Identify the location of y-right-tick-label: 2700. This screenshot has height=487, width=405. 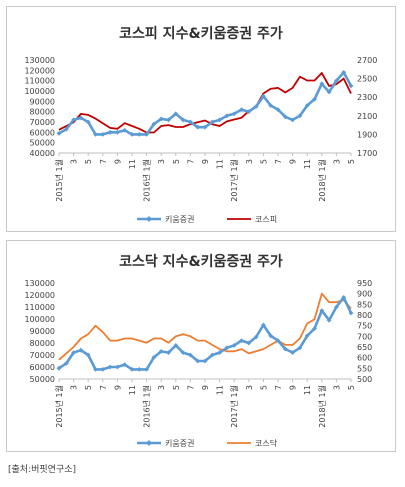
(367, 60).